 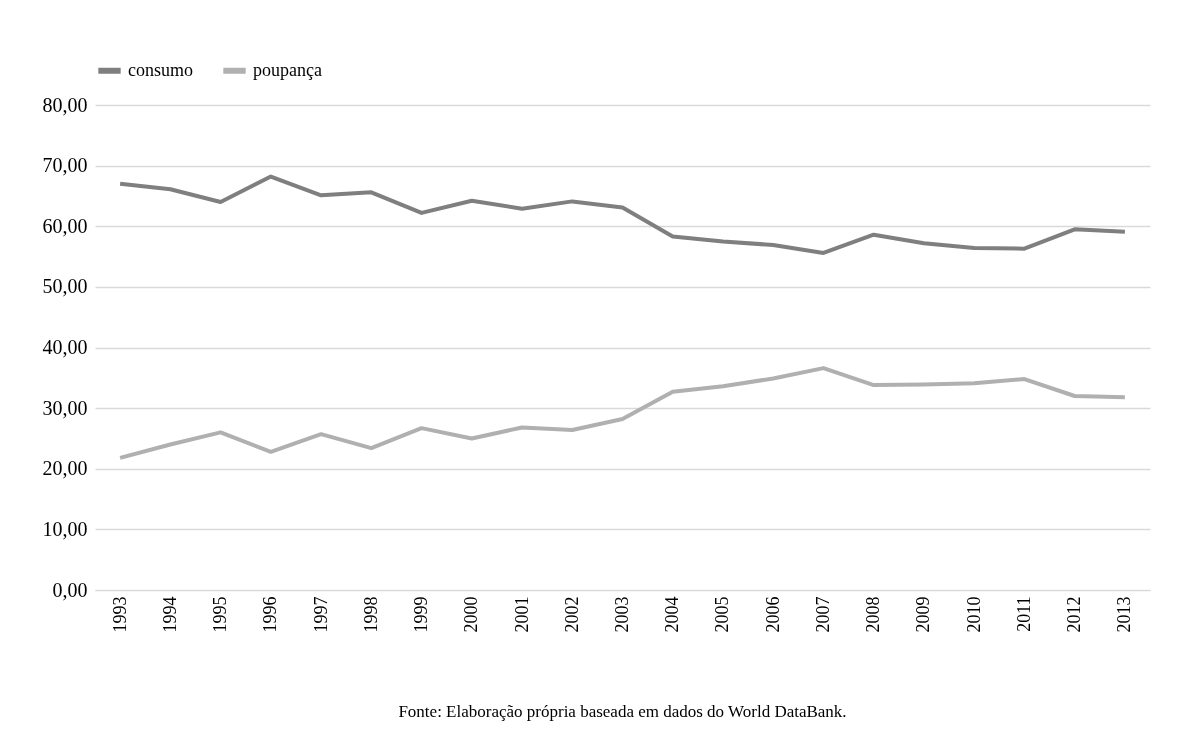 What do you see at coordinates (923, 614) in the screenshot?
I see `x-tick-label: 2009` at bounding box center [923, 614].